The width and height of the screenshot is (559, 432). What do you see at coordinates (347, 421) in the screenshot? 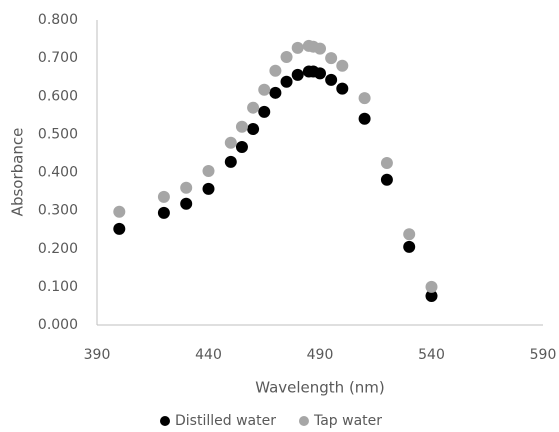
I see `legend-label: Tap water` at bounding box center [347, 421].